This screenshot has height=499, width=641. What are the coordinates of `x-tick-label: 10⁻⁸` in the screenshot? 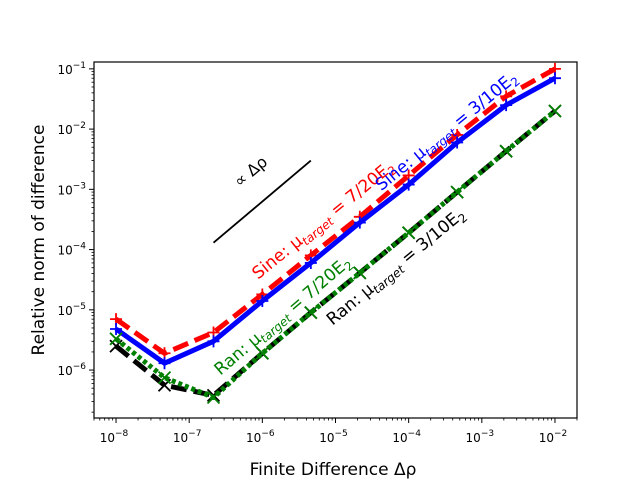 It's located at (114, 437).